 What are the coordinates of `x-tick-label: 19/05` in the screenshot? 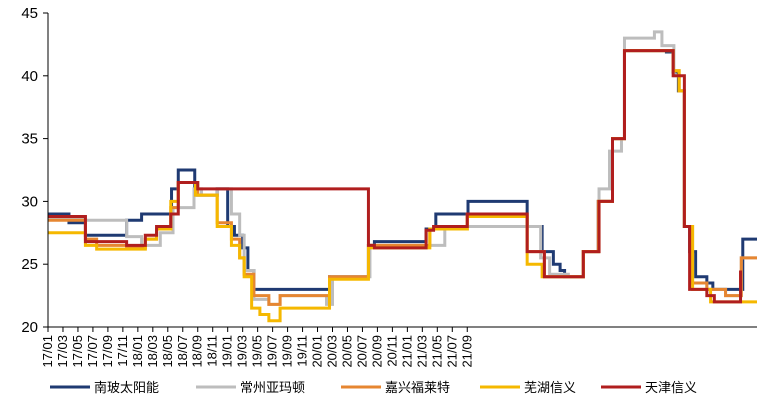 It's located at (257, 351).